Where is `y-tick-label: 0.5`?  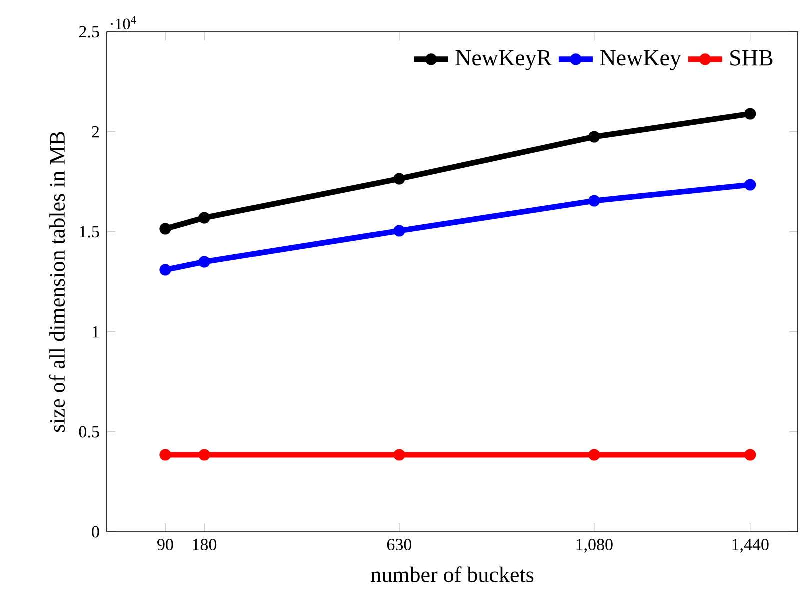
y-tick-label: 0.5 is located at coordinates (89, 432).